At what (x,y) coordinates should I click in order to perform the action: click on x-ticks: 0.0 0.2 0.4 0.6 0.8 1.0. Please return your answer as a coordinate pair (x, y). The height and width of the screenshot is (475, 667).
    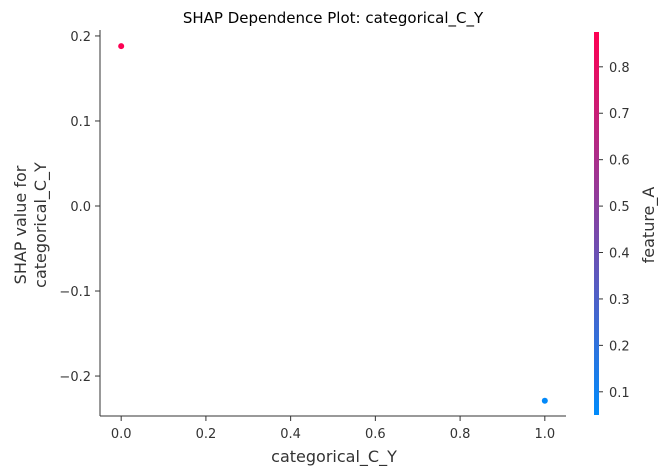
    Looking at the image, I should click on (333, 429).